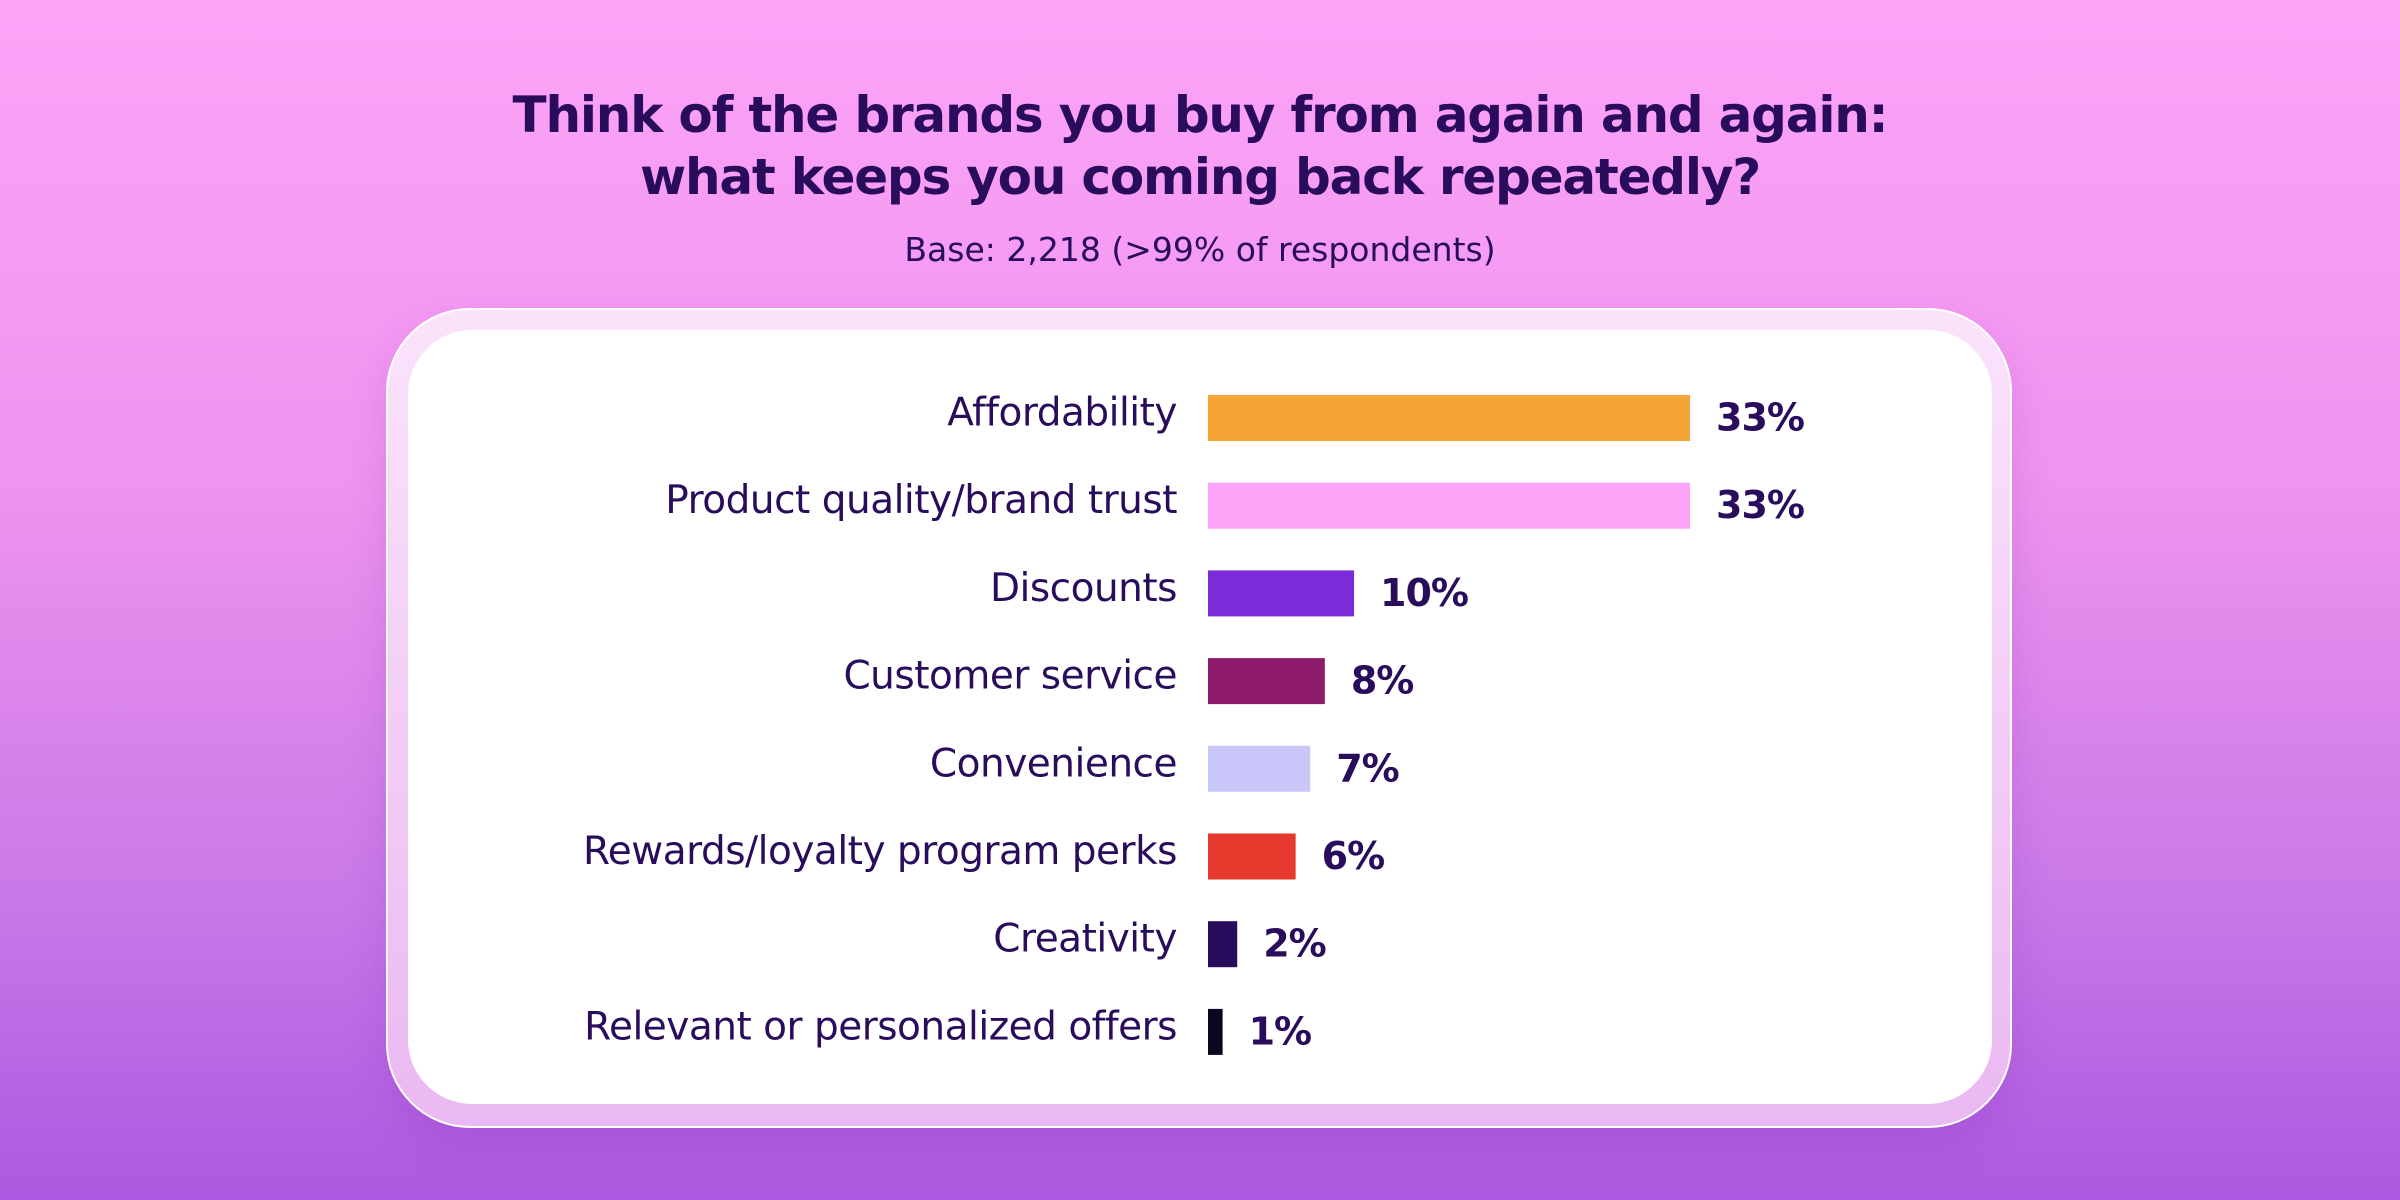 This screenshot has width=2400, height=1200. I want to click on category-label: Affordability, so click(1062, 413).